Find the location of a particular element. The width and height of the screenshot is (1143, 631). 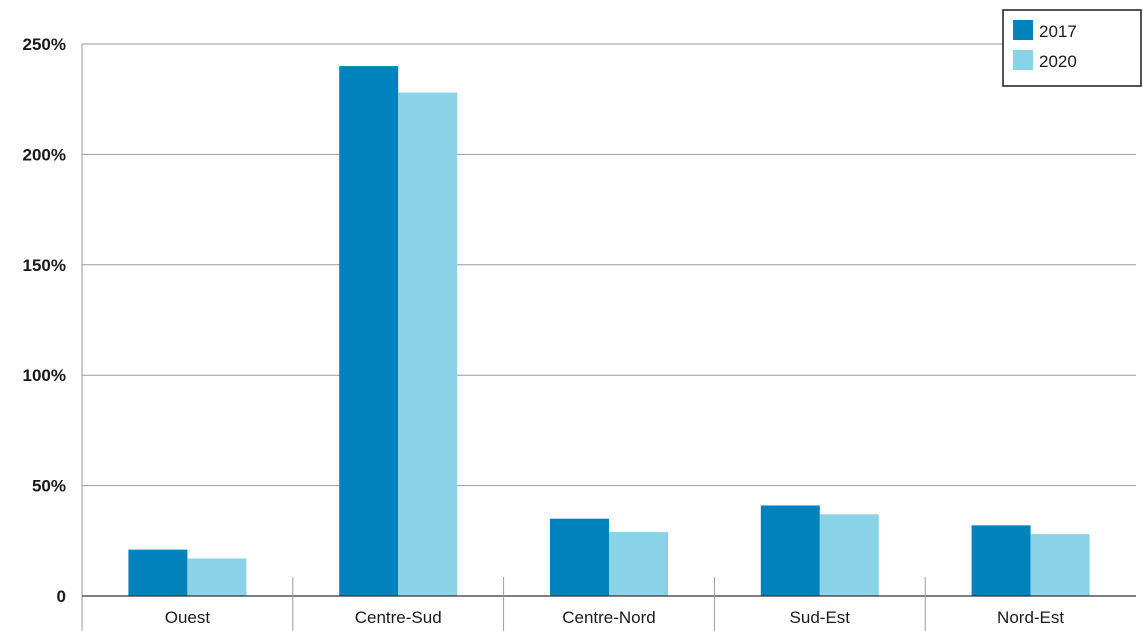

y-tick-label: 50% is located at coordinates (49, 486).